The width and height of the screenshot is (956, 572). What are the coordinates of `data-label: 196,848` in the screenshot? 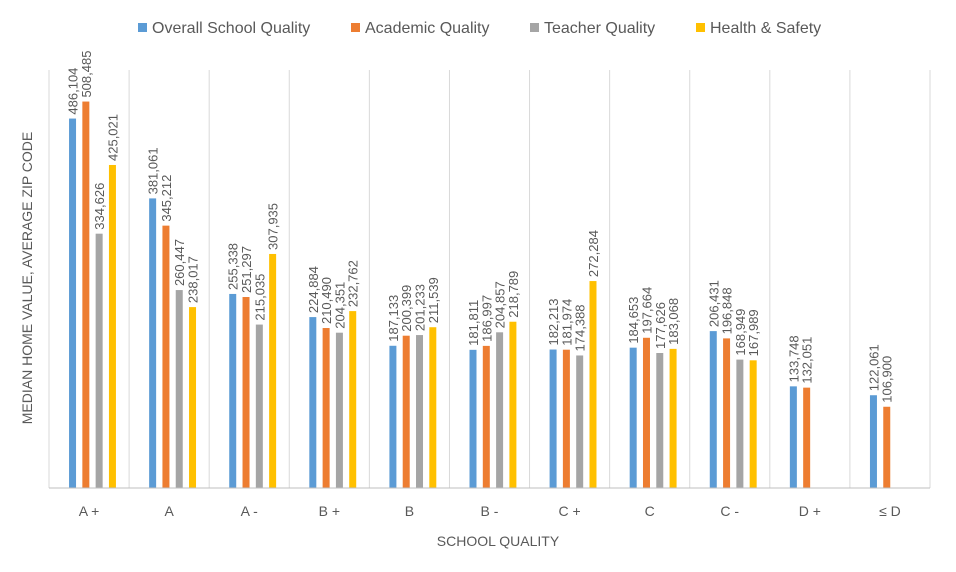 It's located at (727, 310).